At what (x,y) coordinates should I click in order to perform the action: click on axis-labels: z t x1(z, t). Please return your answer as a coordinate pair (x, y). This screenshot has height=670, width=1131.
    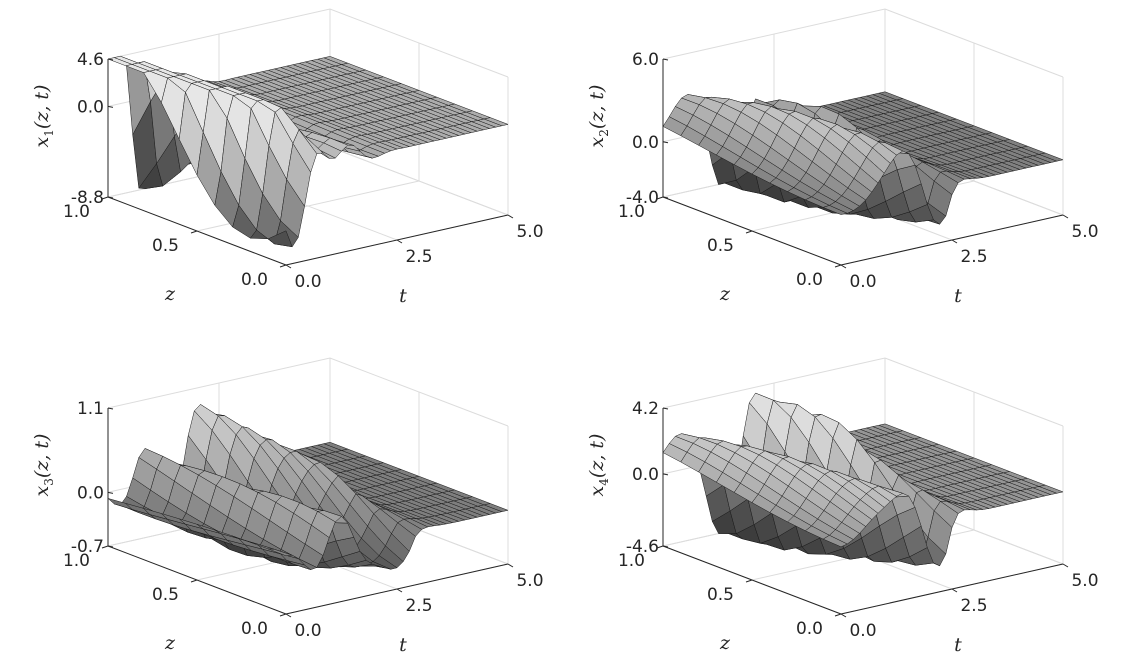
    Looking at the image, I should click on (219, 196).